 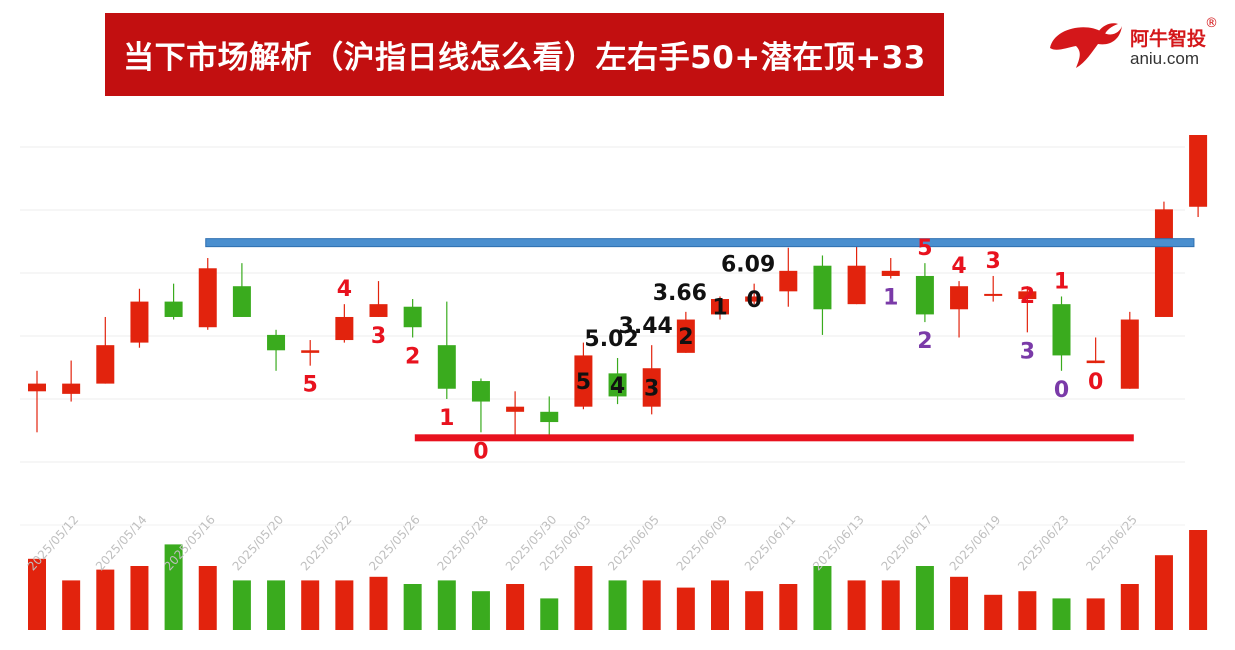 What do you see at coordinates (1168, 39) in the screenshot?
I see `logo-name: 阿牛智投` at bounding box center [1168, 39].